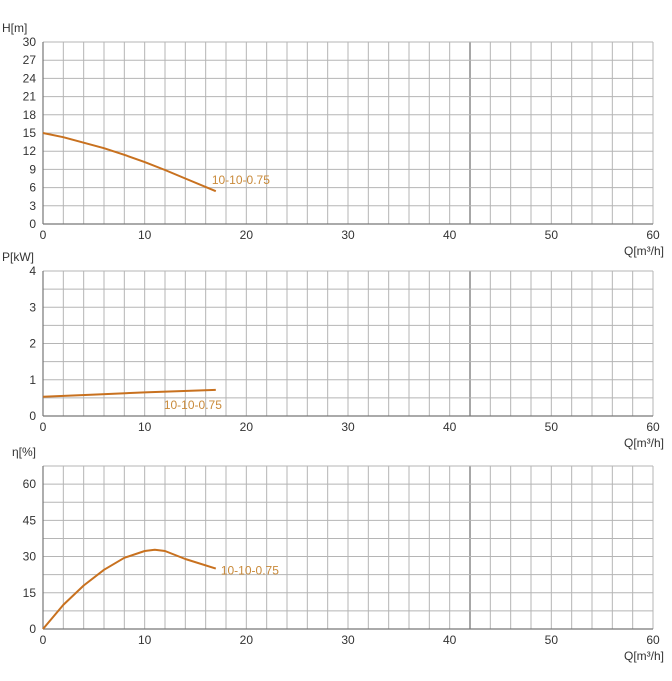 The height and width of the screenshot is (681, 672). I want to click on y-tick-label: 45, so click(30, 520).